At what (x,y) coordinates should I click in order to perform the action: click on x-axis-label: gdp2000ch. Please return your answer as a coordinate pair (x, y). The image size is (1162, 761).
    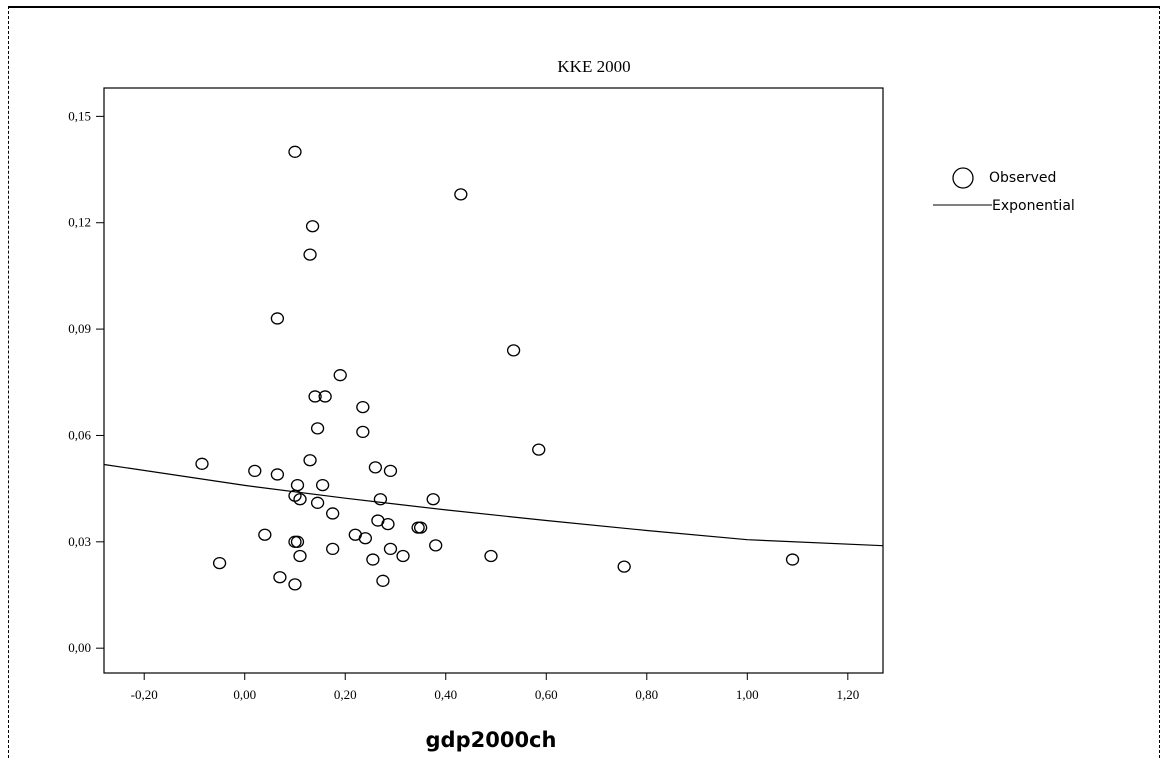
    Looking at the image, I should click on (491, 740).